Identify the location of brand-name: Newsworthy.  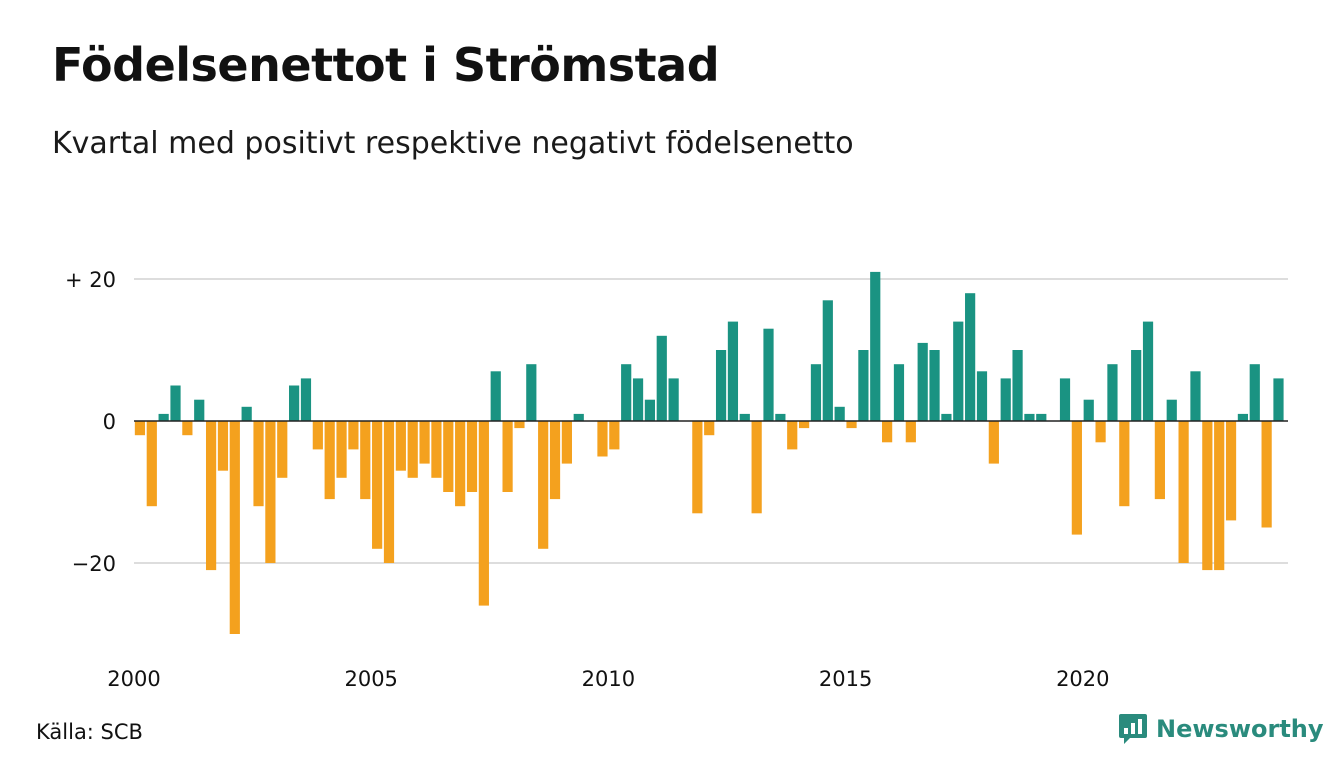
(1240, 729).